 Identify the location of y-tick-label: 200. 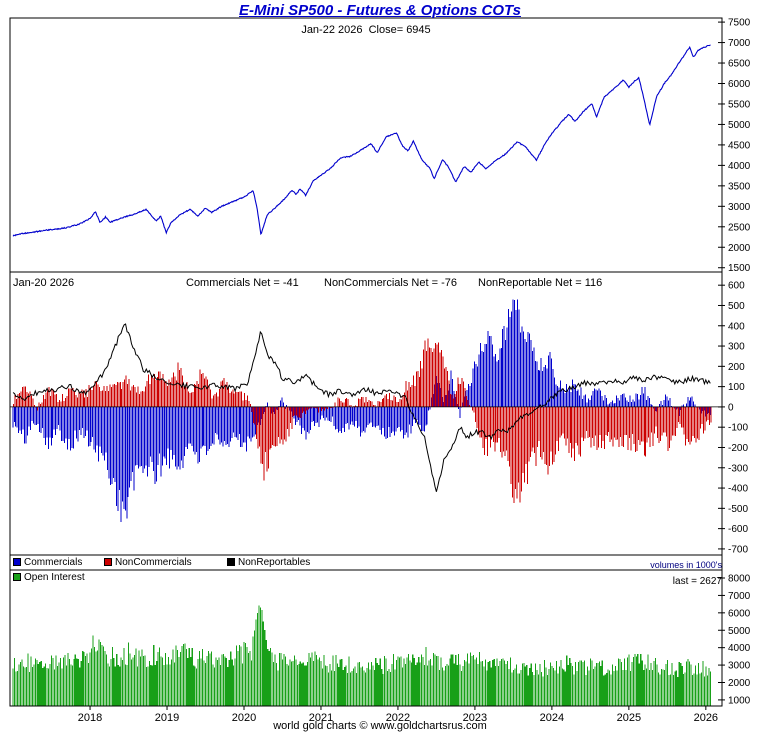
(736, 367).